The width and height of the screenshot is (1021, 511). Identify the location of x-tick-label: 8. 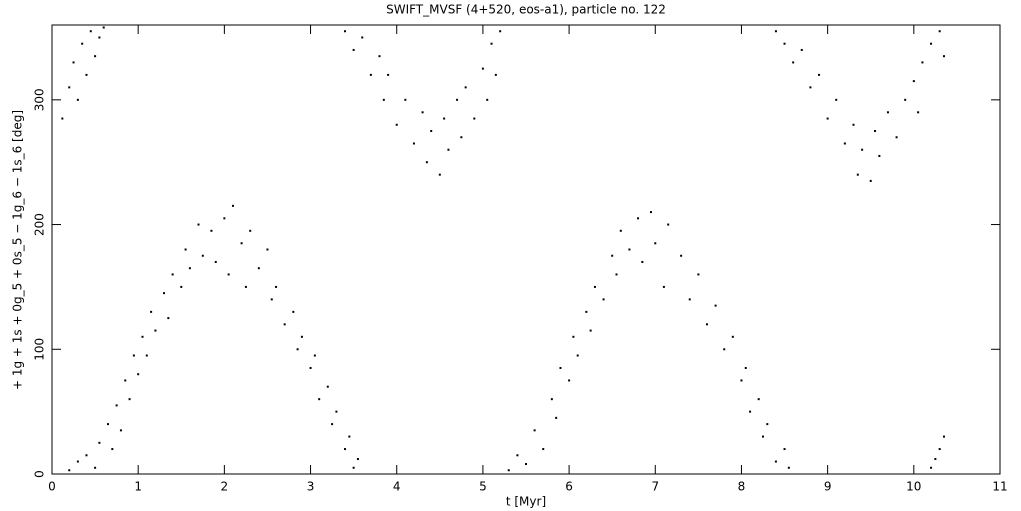
(742, 487).